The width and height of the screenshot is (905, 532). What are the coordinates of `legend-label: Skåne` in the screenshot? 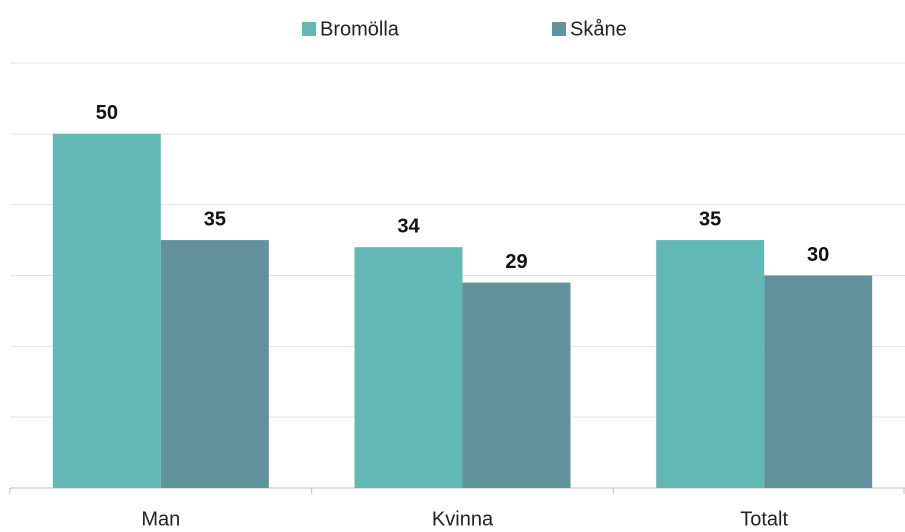 It's located at (598, 29).